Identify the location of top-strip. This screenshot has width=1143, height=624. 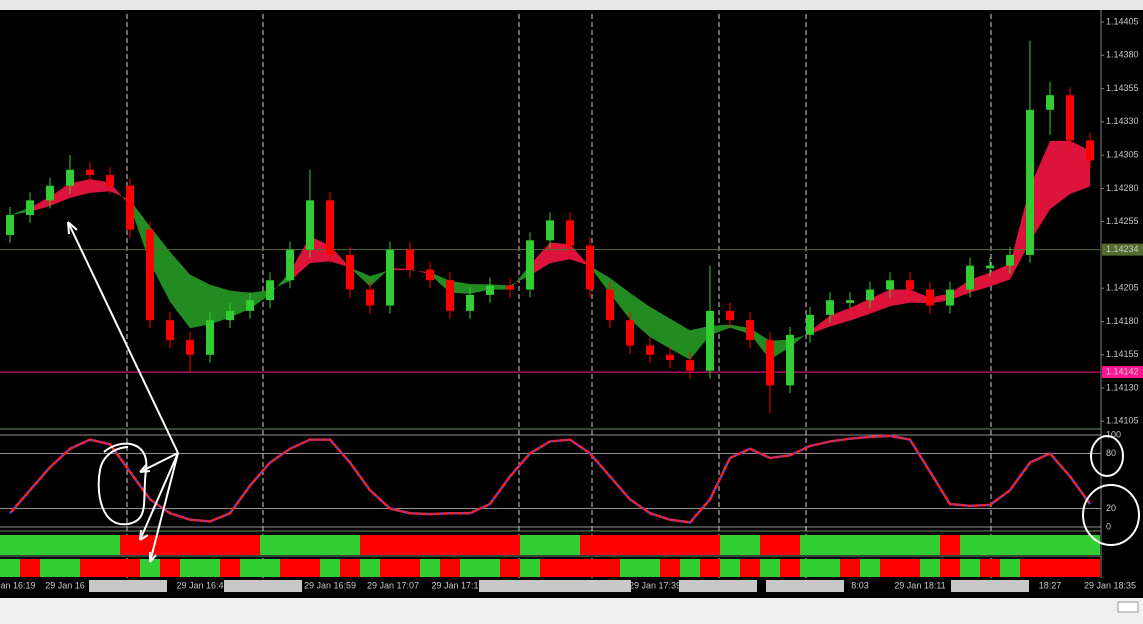
(571, 5).